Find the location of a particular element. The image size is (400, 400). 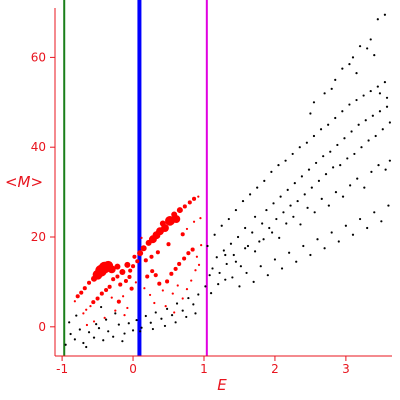

x-tick-label: 1 is located at coordinates (204, 369).